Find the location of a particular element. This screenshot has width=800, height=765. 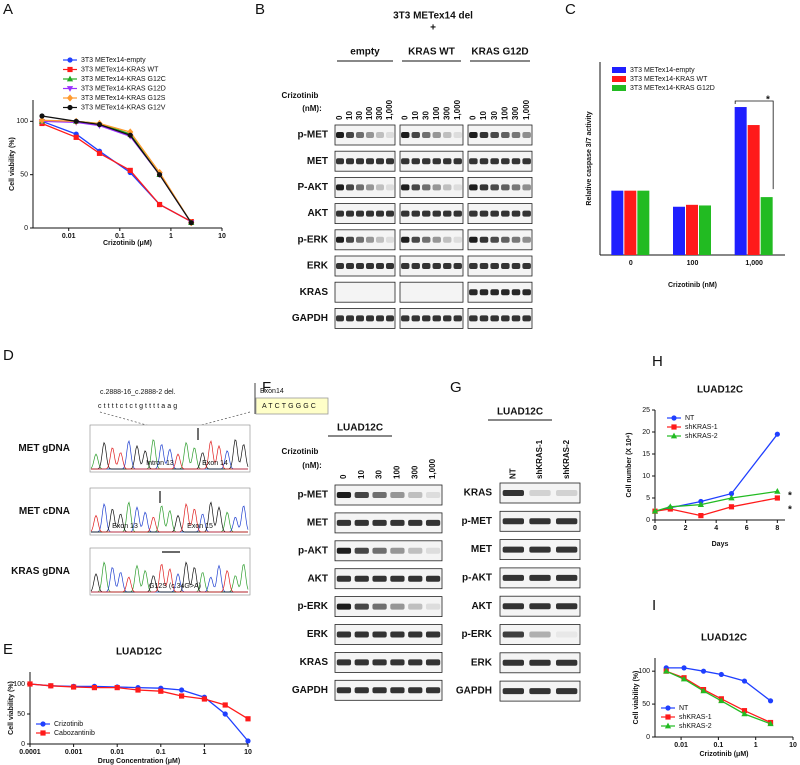

panel-letter: D is located at coordinates (8, 355).